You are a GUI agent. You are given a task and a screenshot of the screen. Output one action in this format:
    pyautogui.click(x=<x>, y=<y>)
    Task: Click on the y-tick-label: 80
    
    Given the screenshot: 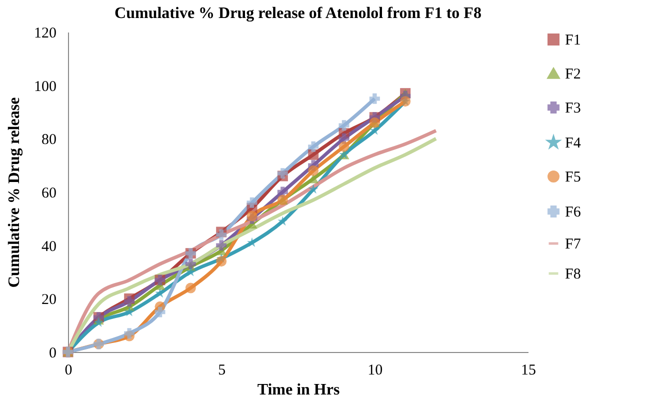 What is the action you would take?
    pyautogui.click(x=49, y=140)
    